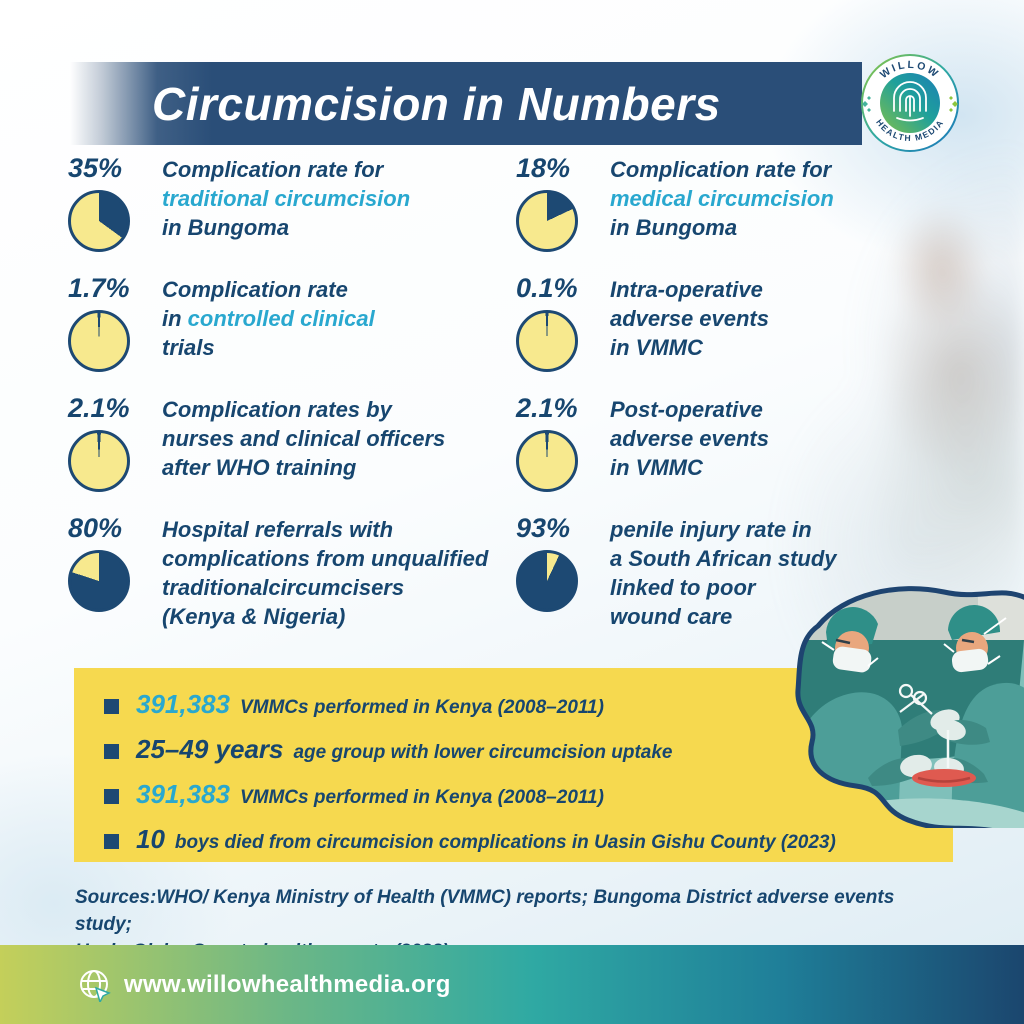 The height and width of the screenshot is (1024, 1024). Describe the element at coordinates (483, 752) in the screenshot. I see `key-figure-text: age group with lower circumcision uptake` at that location.